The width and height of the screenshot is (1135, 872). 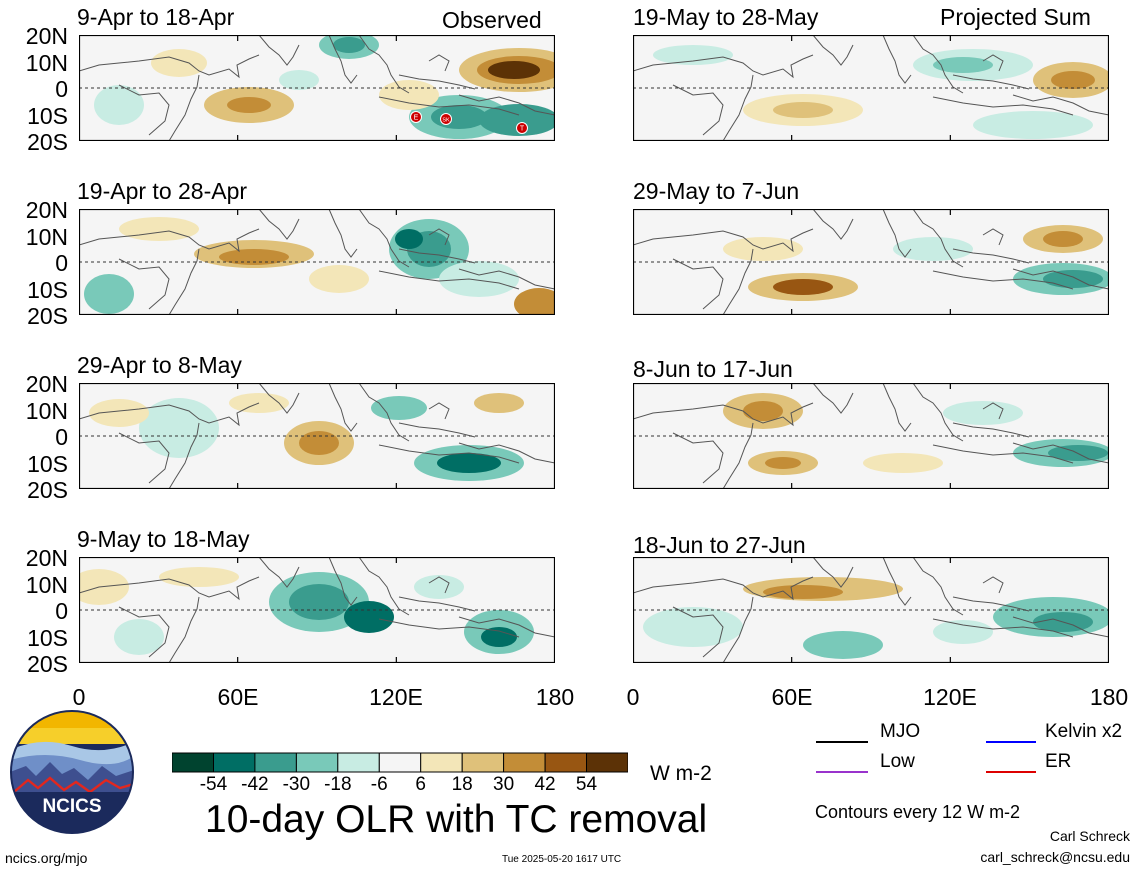 I want to click on colorbar-label-3: -18, so click(x=338, y=784).